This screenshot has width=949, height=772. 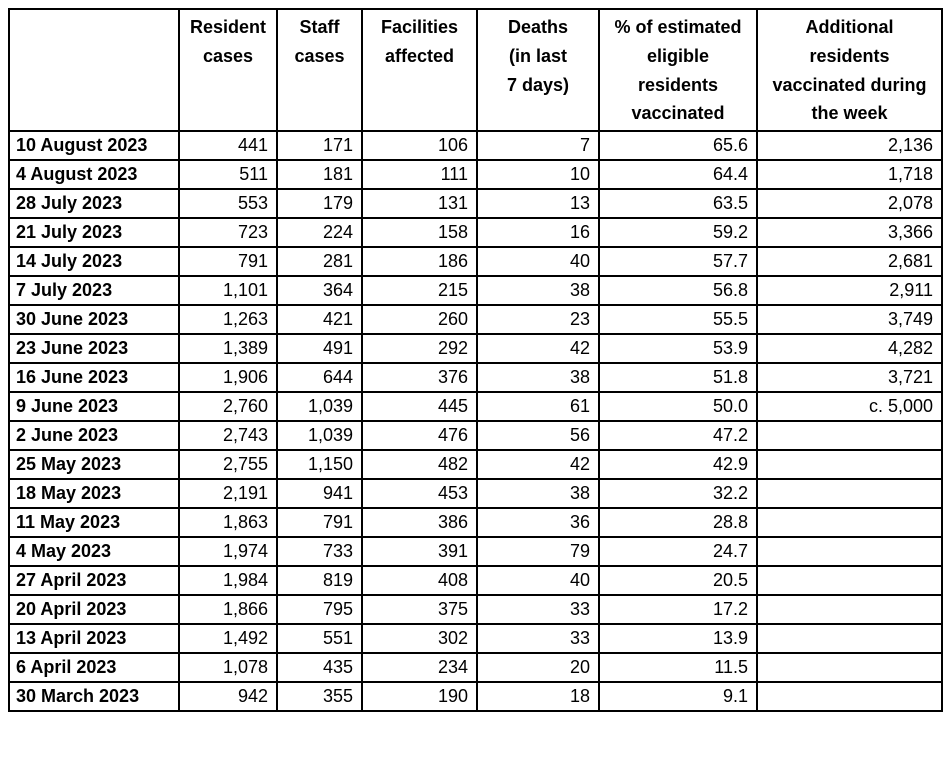 What do you see at coordinates (94, 70) in the screenshot?
I see `column-header-date` at bounding box center [94, 70].